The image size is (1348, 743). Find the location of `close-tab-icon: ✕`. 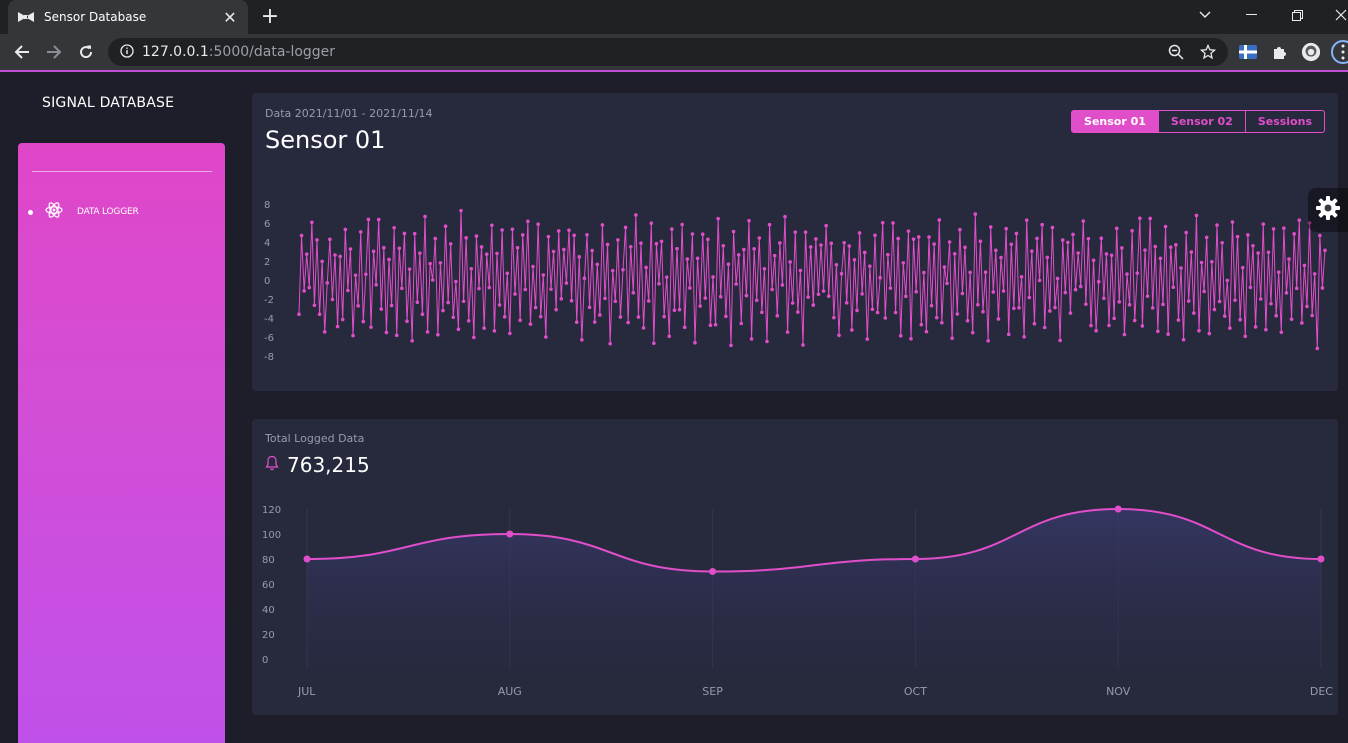

close-tab-icon: ✕ is located at coordinates (230, 17).